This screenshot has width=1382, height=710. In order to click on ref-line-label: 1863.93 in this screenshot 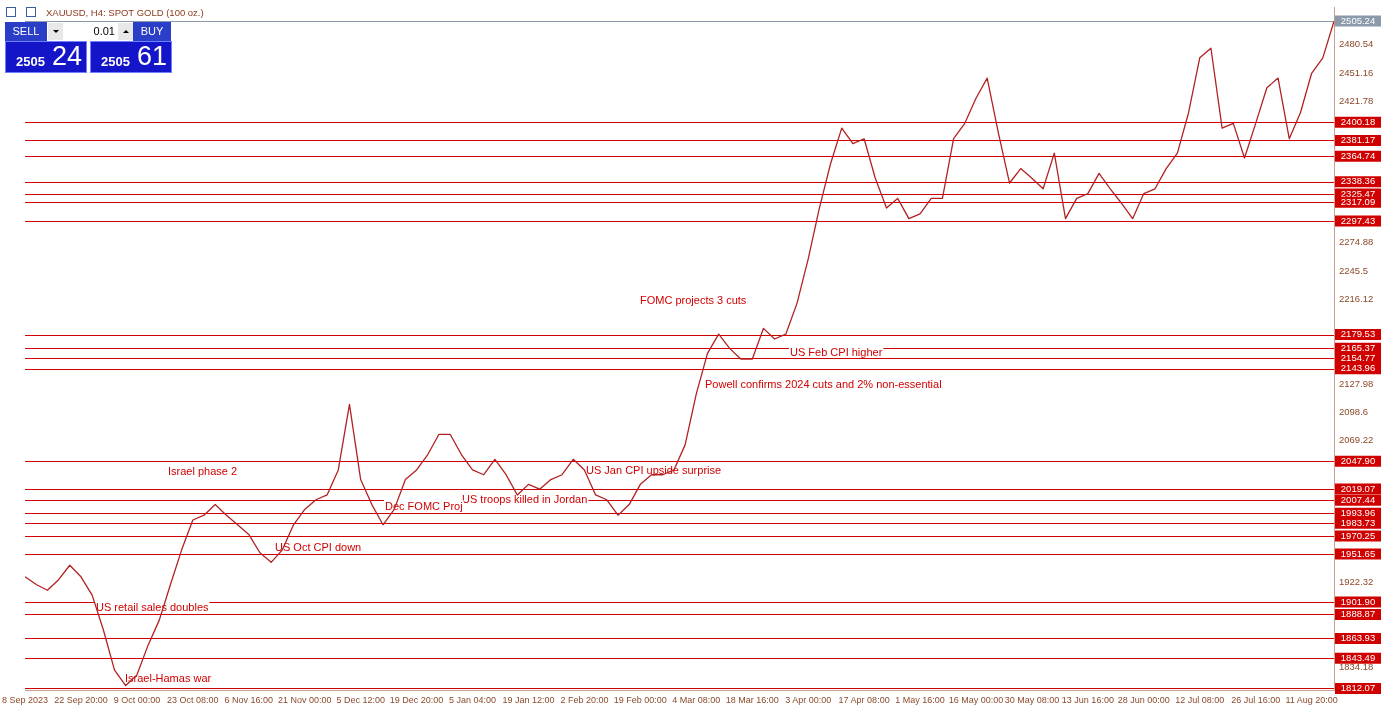, I will do `click(1358, 638)`.